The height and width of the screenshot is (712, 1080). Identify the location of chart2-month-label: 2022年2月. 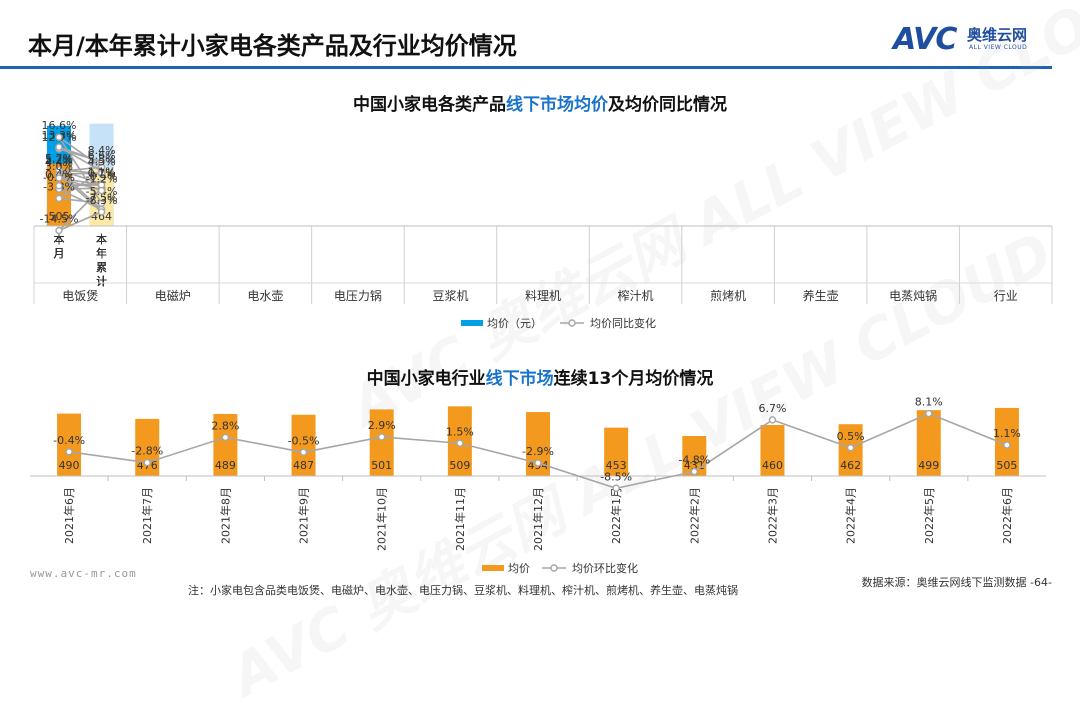
(694, 515).